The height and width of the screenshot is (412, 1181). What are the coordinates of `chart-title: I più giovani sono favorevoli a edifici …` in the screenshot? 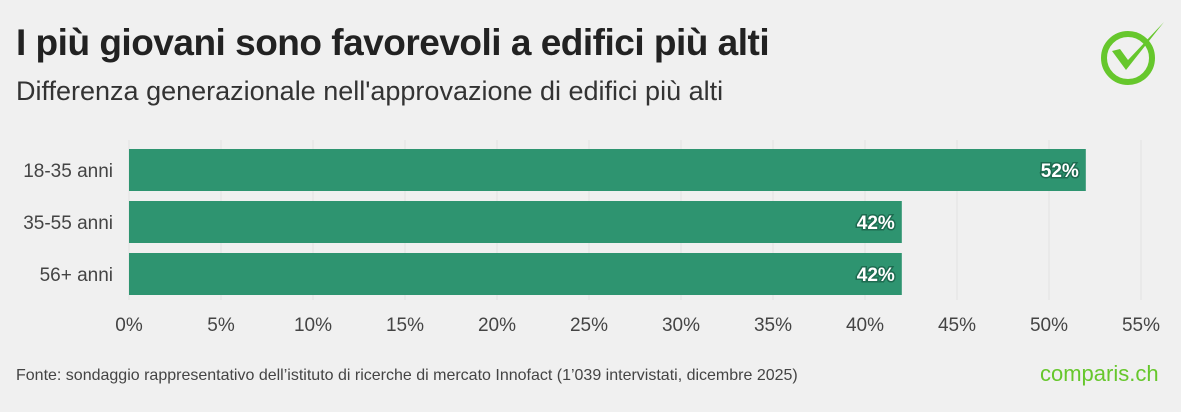 It's located at (393, 42).